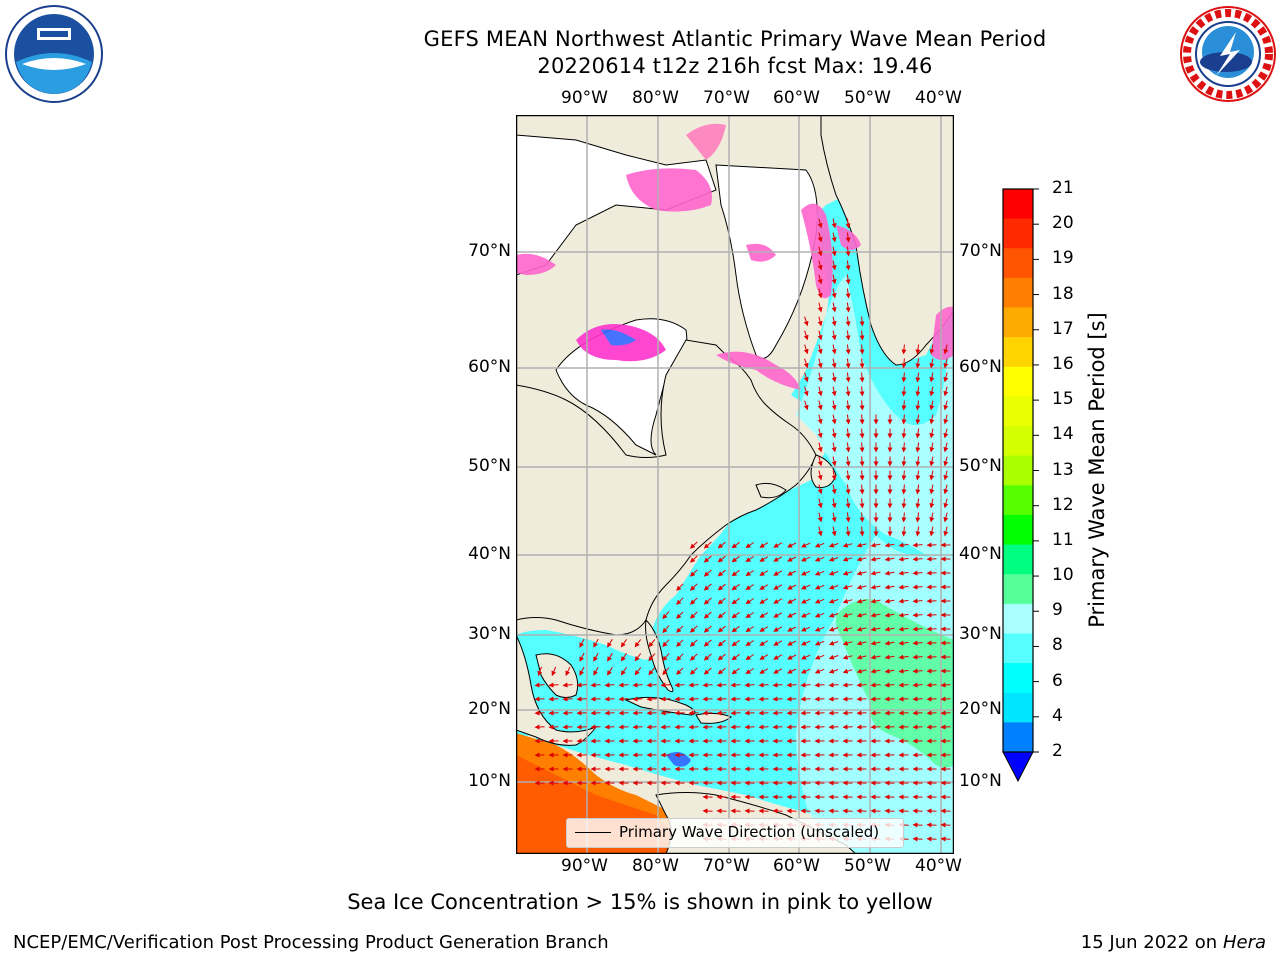 Image resolution: width=1280 pixels, height=960 pixels. I want to click on colorbar-tick-label: 18, so click(1063, 293).